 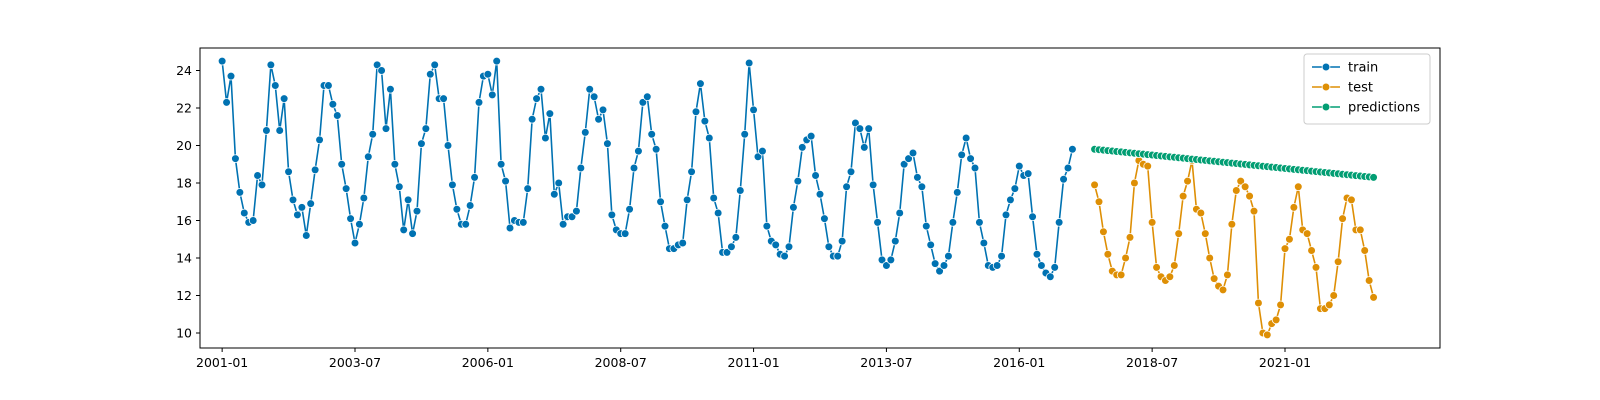 I want to click on x-tick-label: 2013-07, so click(x=886, y=362).